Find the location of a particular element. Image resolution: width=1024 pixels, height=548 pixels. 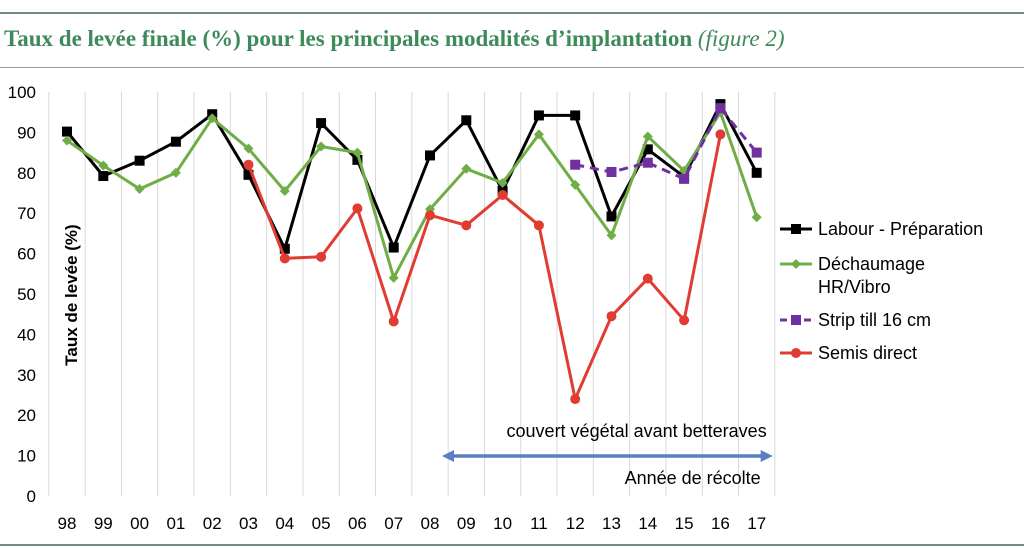

x-tick-label: 99 is located at coordinates (103, 523).